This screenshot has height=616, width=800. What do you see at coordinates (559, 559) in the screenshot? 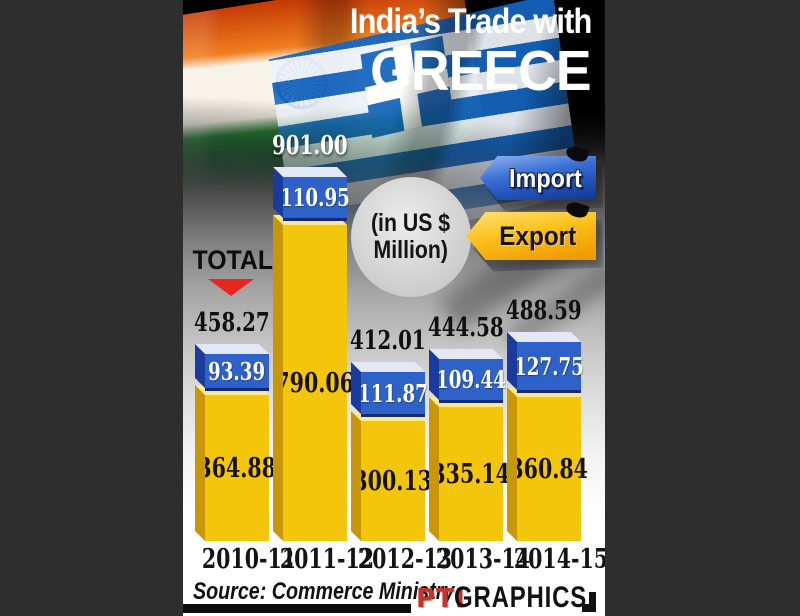
I see `year-label-text: 2014-15` at bounding box center [559, 559].